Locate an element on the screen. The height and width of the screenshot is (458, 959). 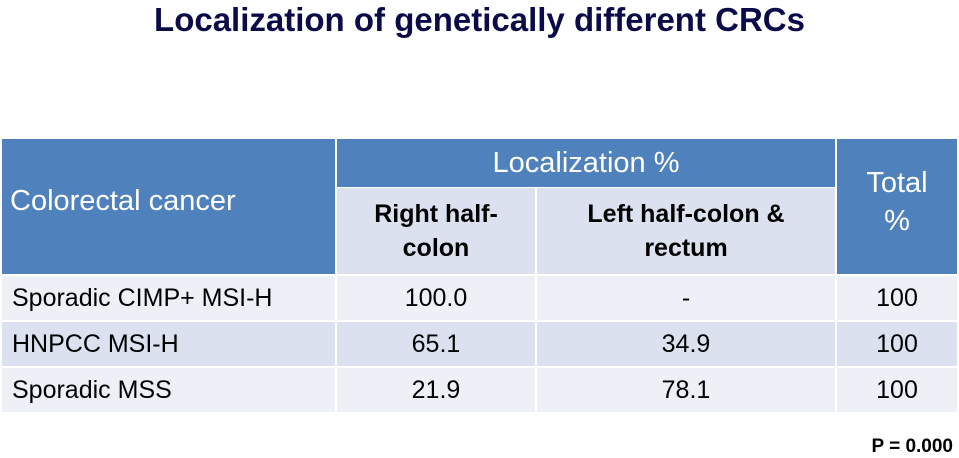
p-value-note: P = 0.000 is located at coordinates (912, 446).